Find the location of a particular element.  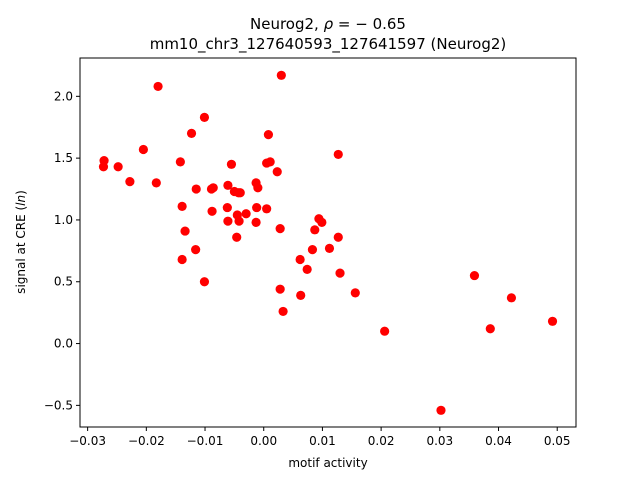

title-suffix: = − 0.65 is located at coordinates (369, 24).